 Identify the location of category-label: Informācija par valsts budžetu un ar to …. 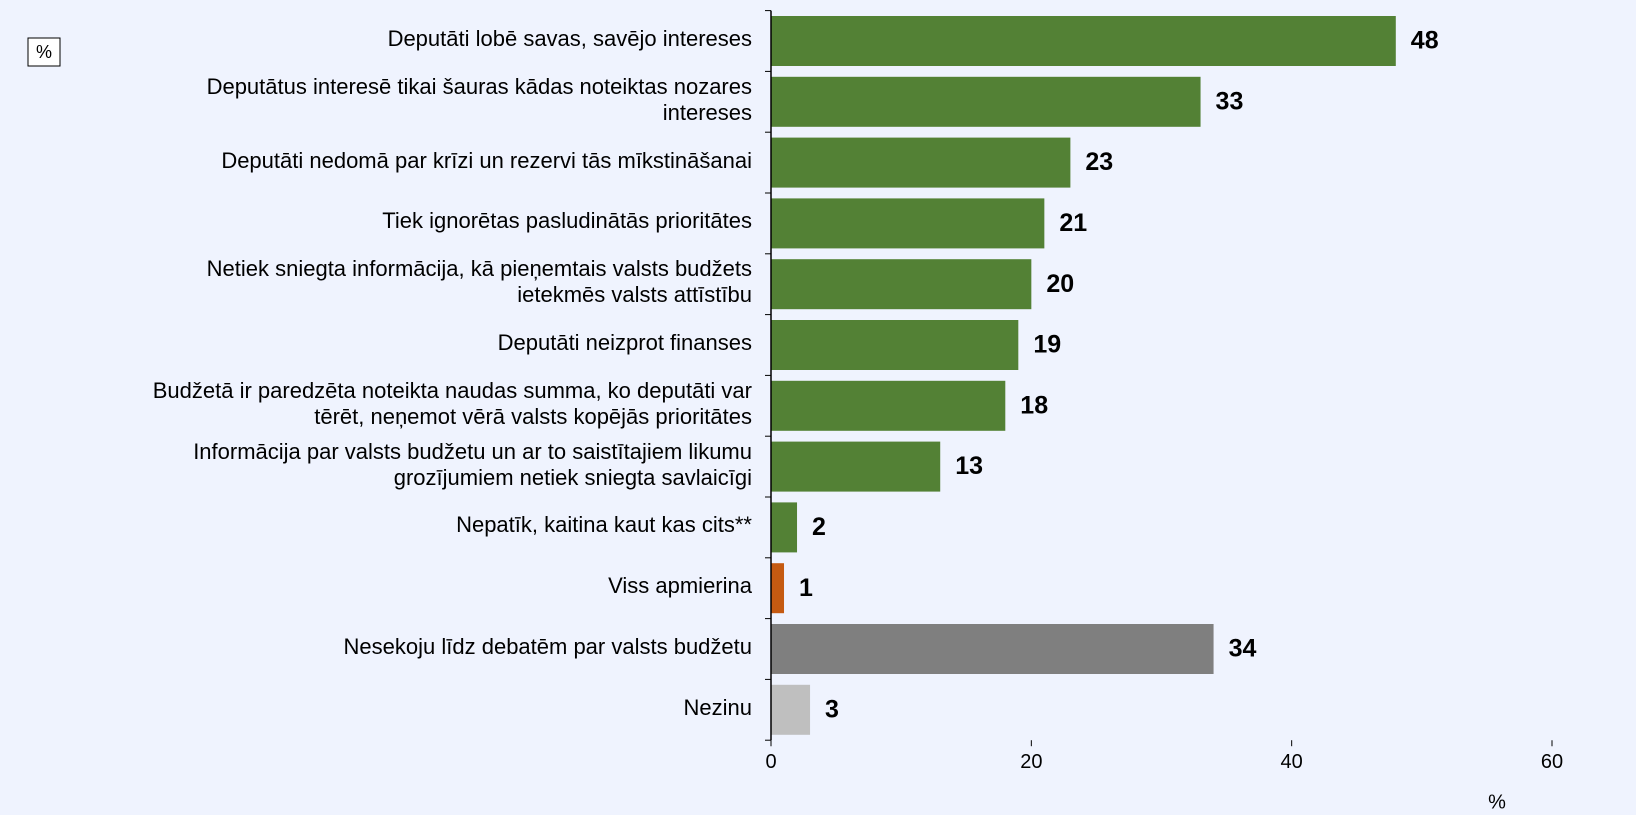
(472, 464).